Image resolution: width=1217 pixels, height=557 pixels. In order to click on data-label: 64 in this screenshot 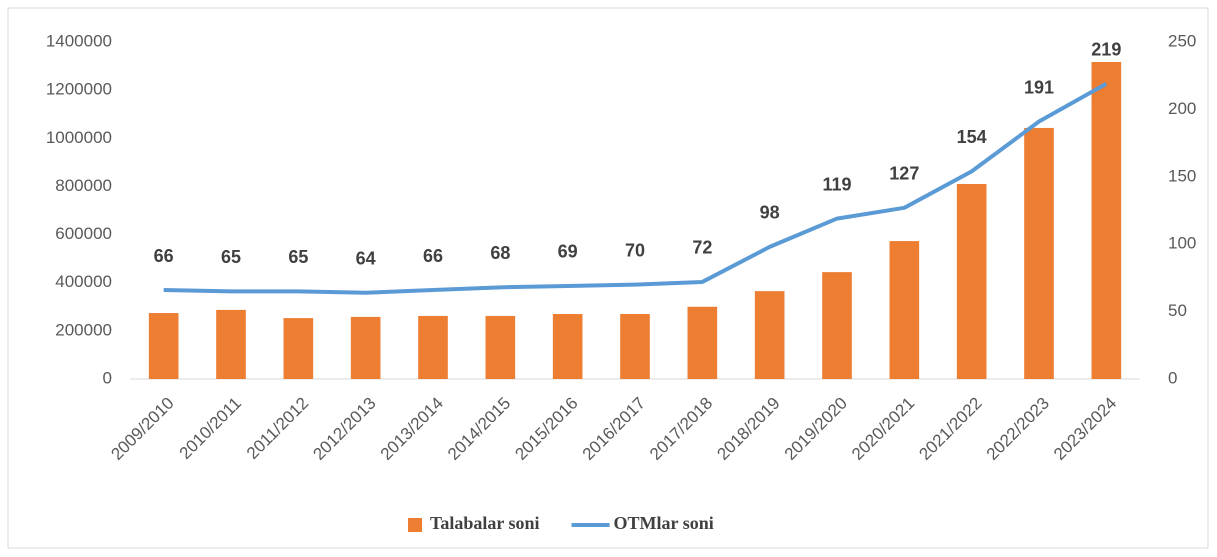, I will do `click(366, 258)`.